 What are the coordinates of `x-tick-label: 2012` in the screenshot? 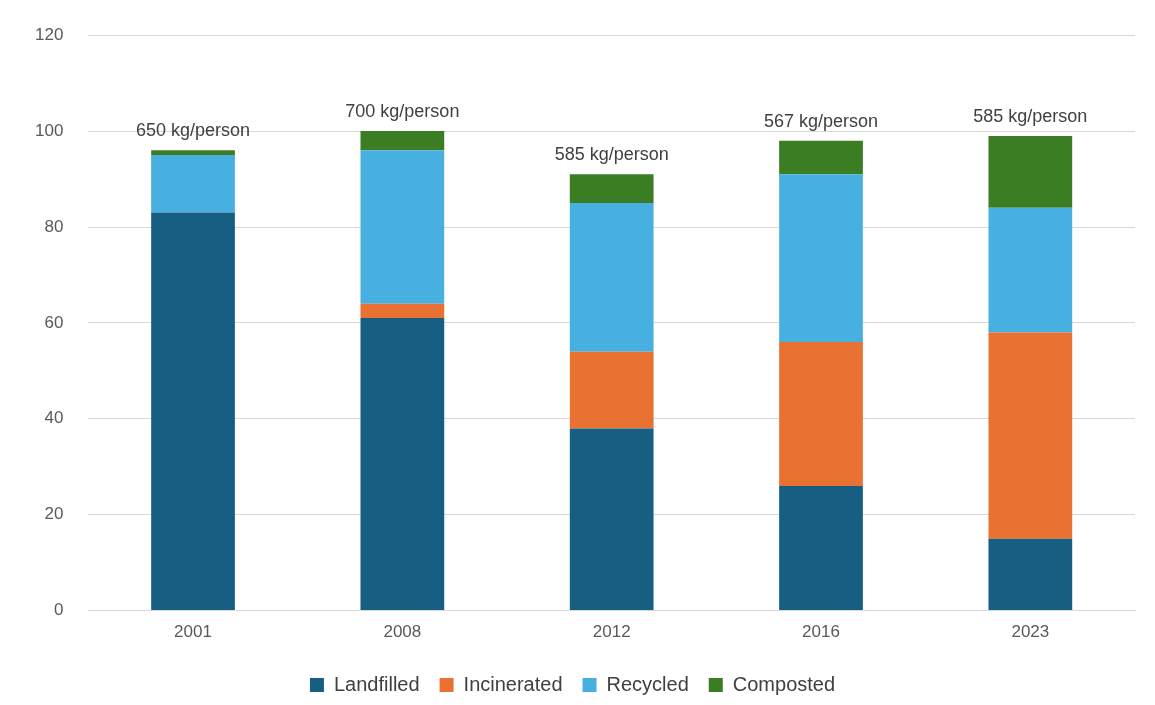 It's located at (611, 632).